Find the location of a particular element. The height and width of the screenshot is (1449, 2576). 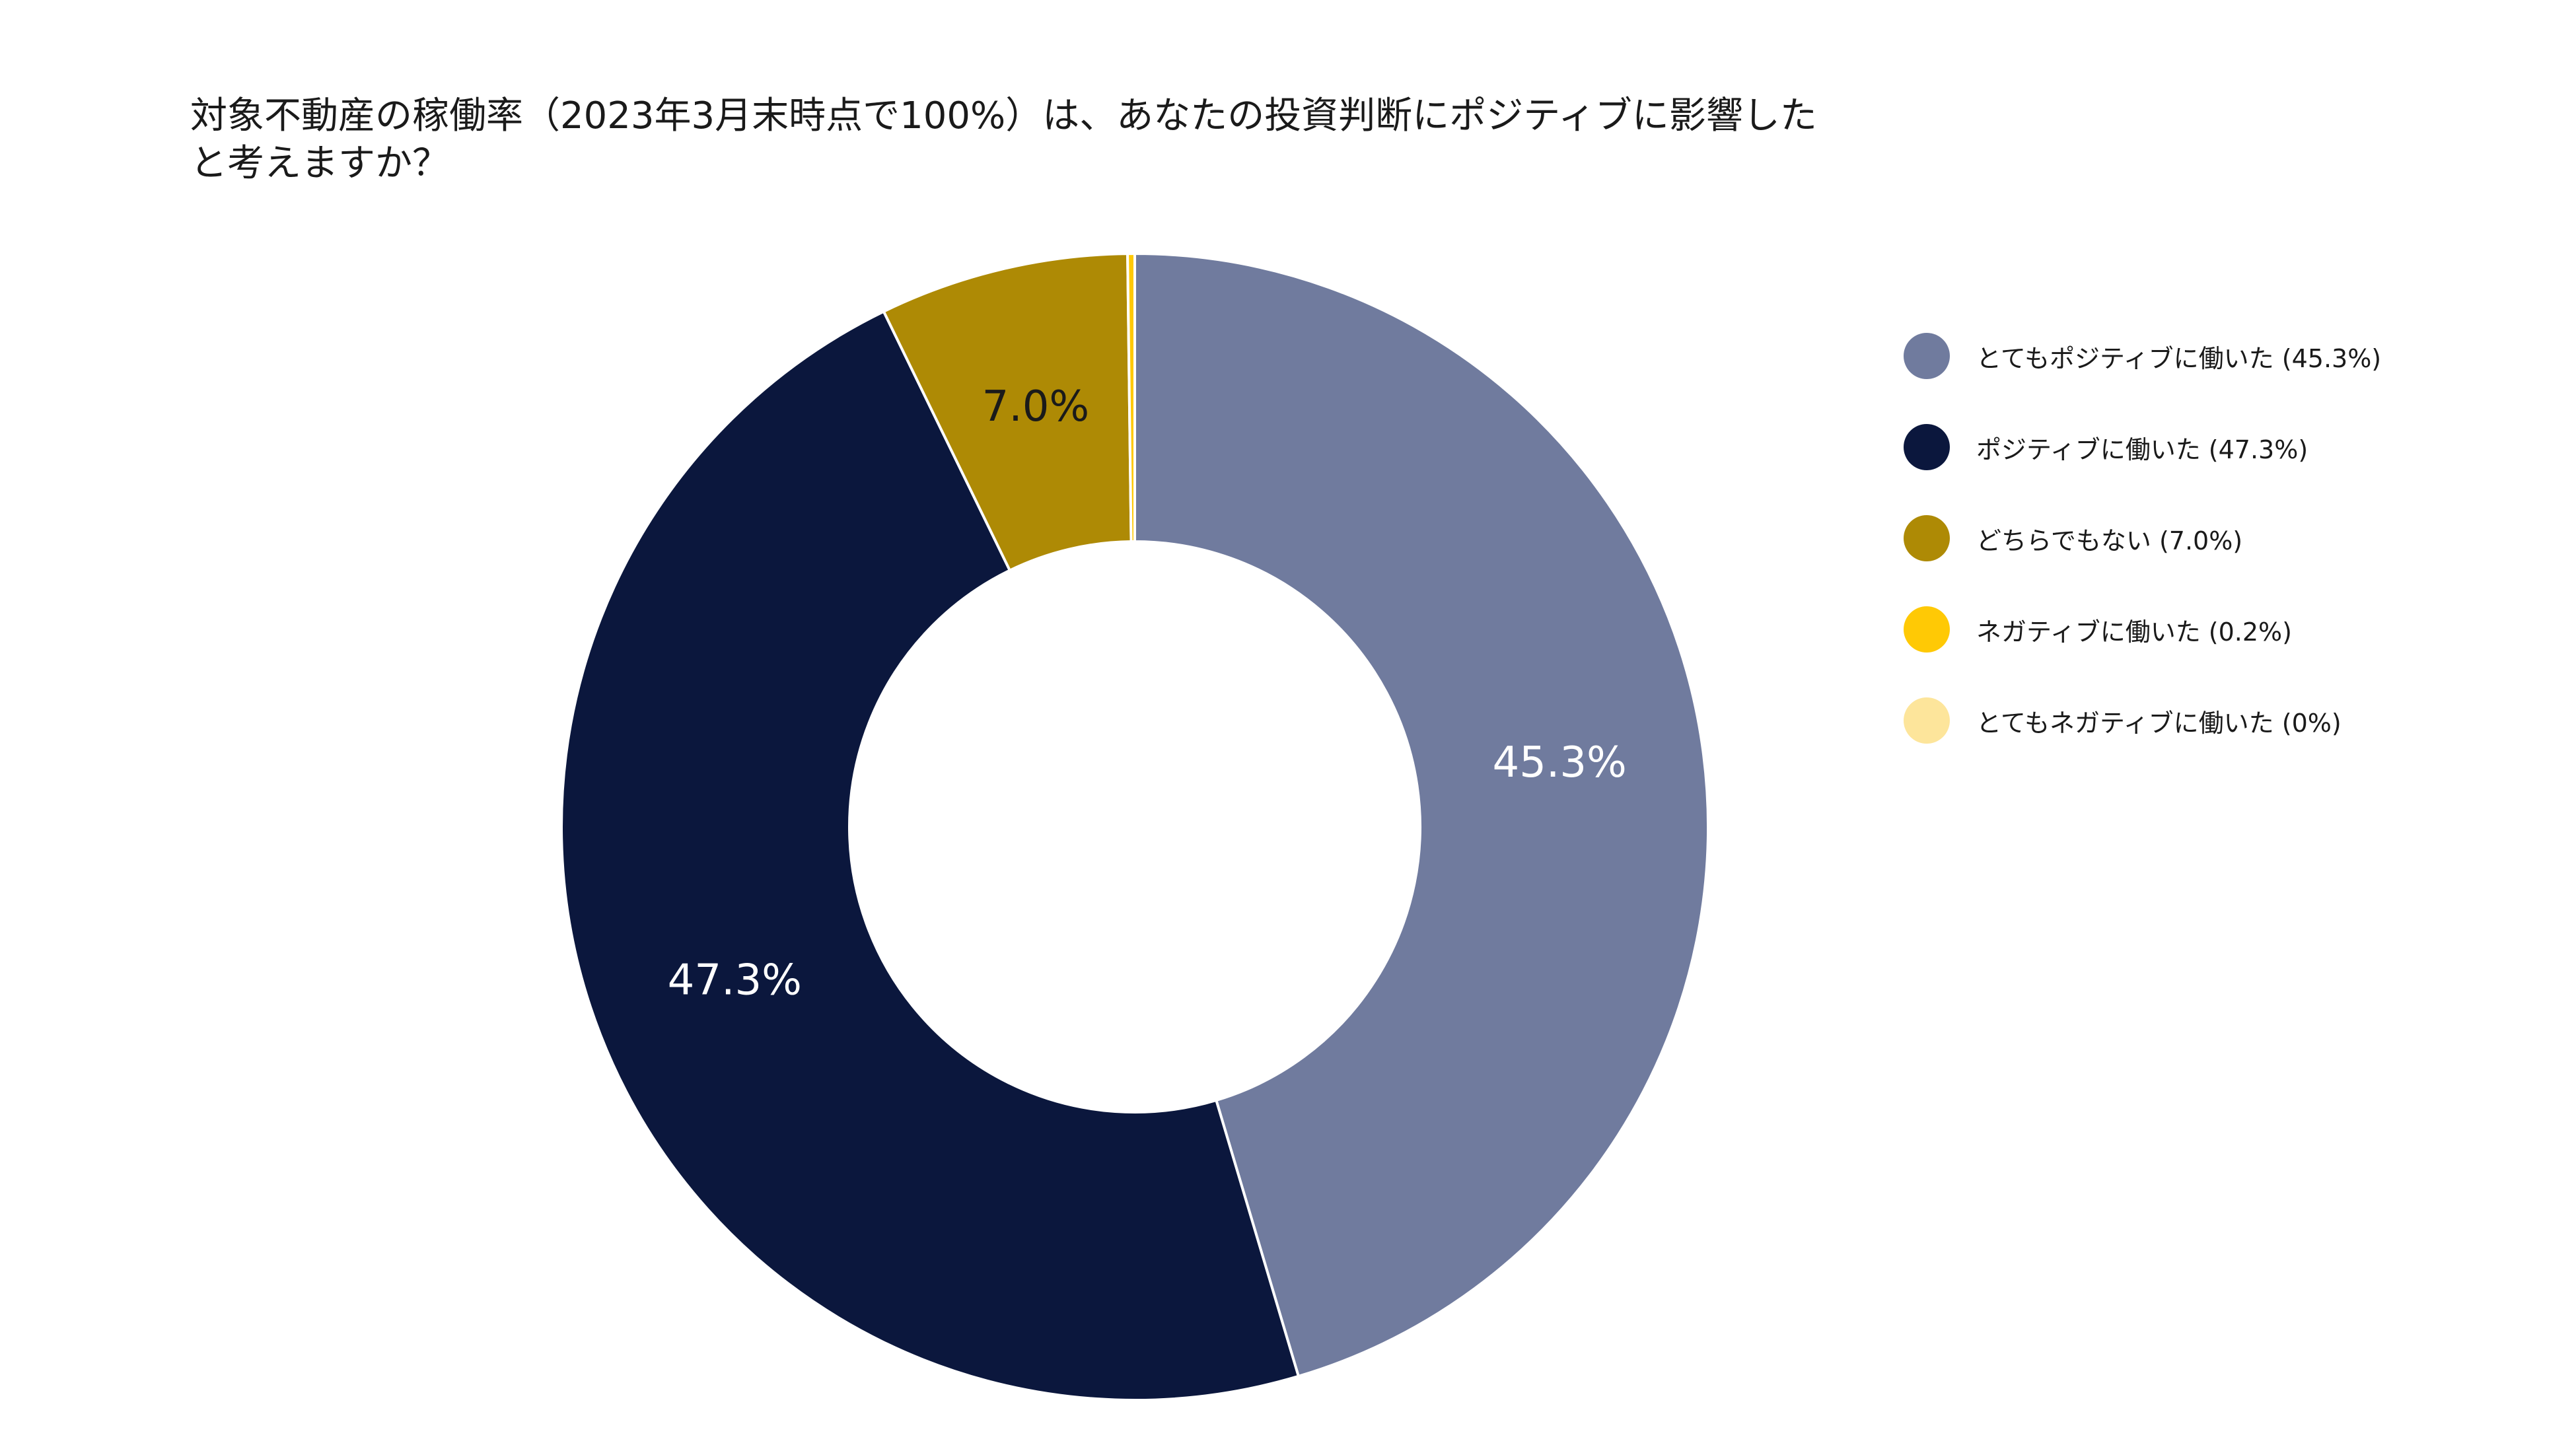

slice-data-label-1: 45.3% is located at coordinates (1560, 762).